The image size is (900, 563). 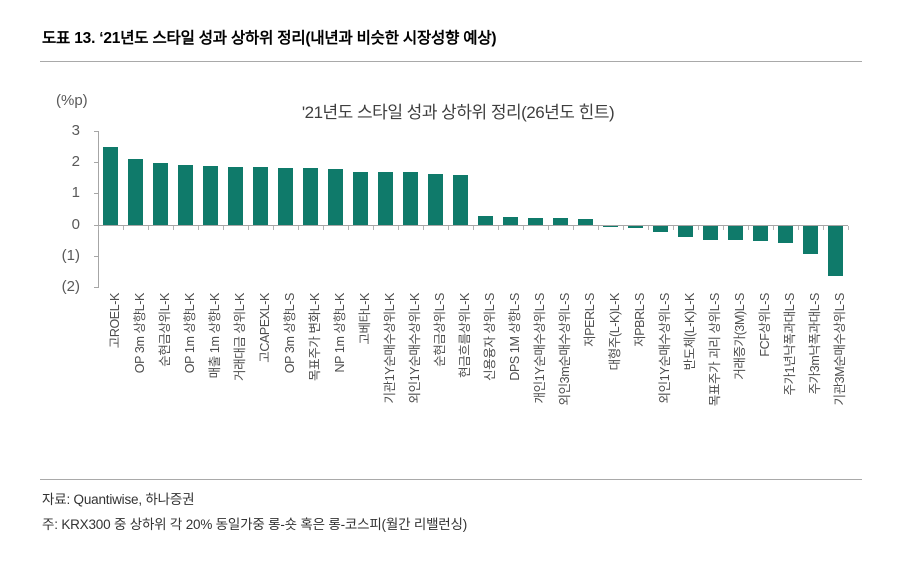 What do you see at coordinates (614, 332) in the screenshot?
I see `x-axis-label: 대형주(L-K)L-K` at bounding box center [614, 332].